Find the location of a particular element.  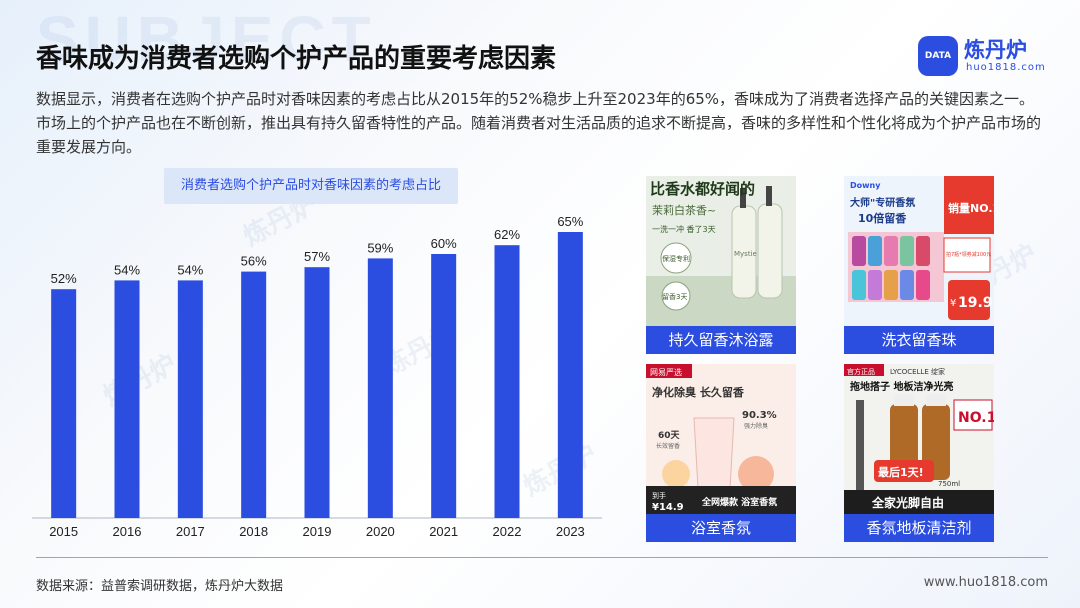

data-label-2021: 60% is located at coordinates (444, 243).